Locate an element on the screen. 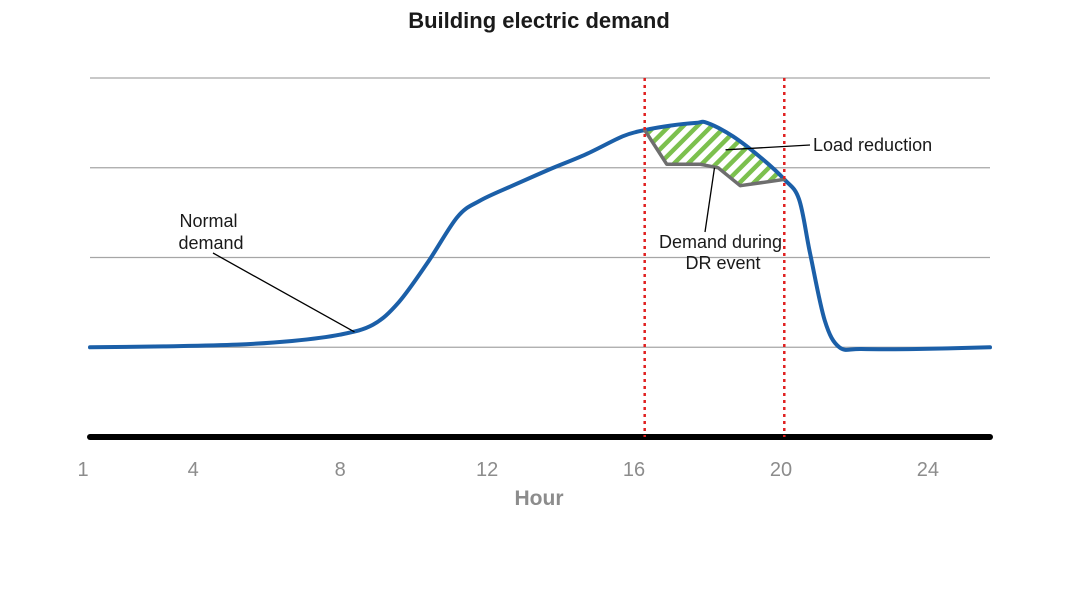  x-axis-label: Hour is located at coordinates (539, 498).